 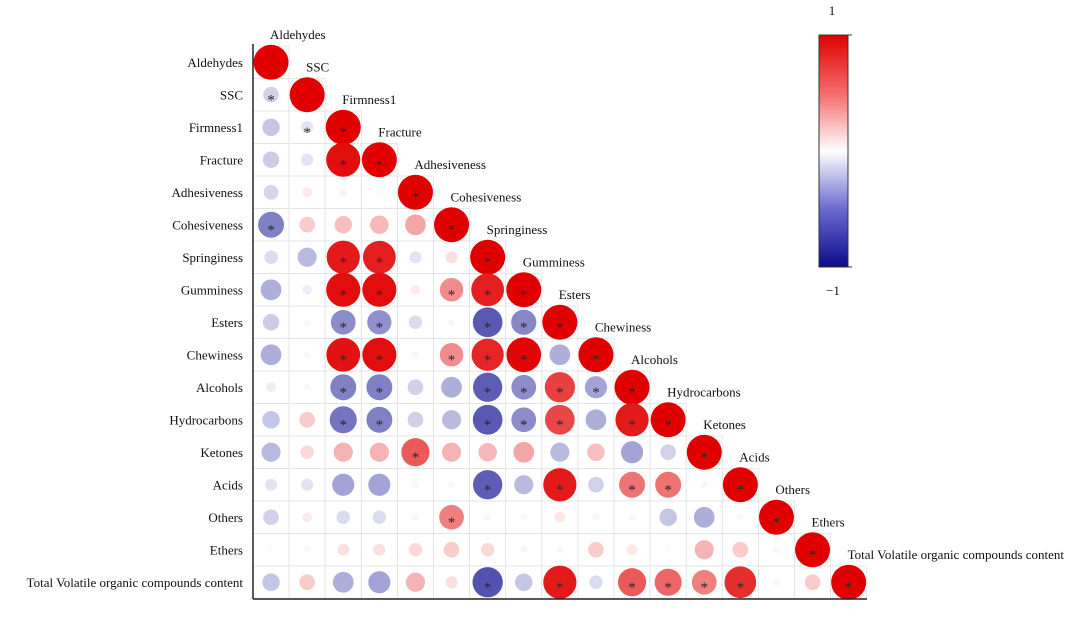 What do you see at coordinates (226, 549) in the screenshot?
I see `row-label: Ethers` at bounding box center [226, 549].